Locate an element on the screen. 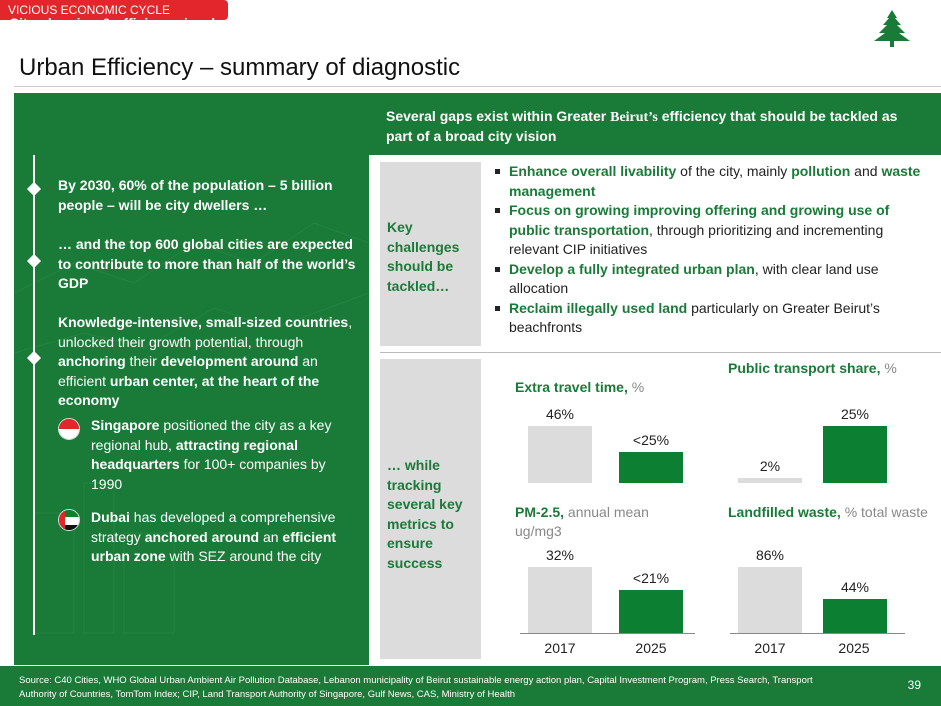 The image size is (941, 706). page-number: 39 is located at coordinates (914, 685).